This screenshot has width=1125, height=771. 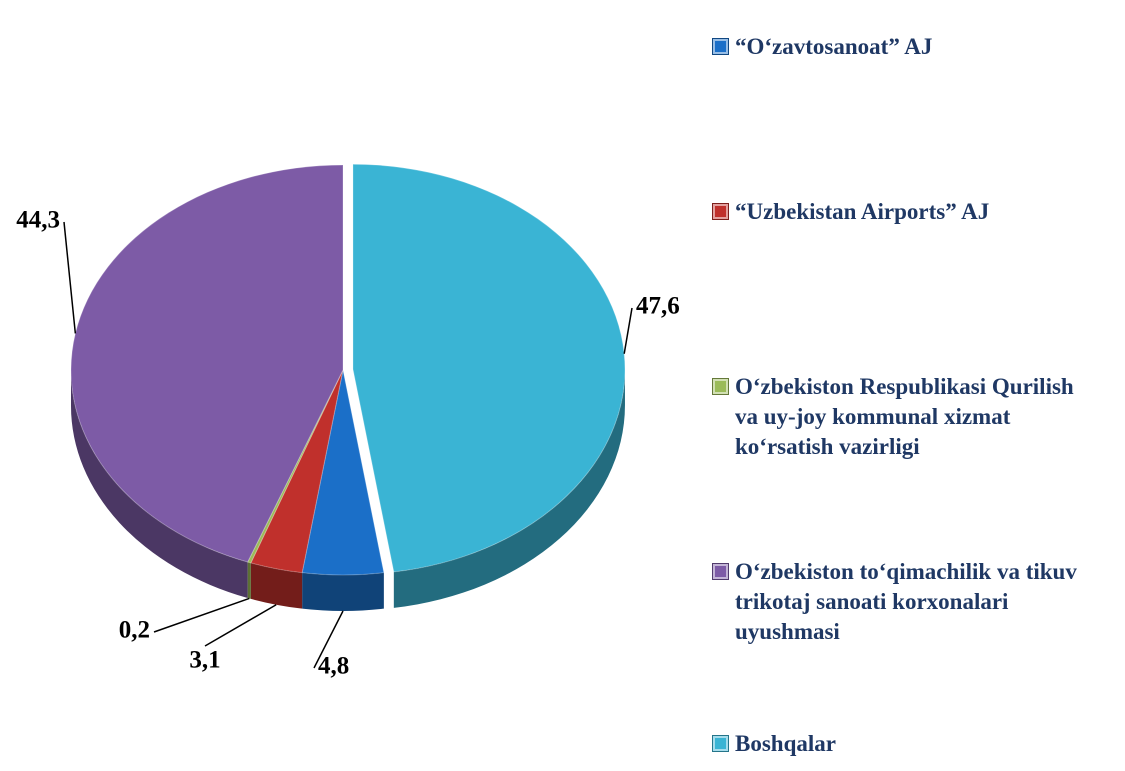 What do you see at coordinates (38, 220) in the screenshot?
I see `data-label: 44,3` at bounding box center [38, 220].